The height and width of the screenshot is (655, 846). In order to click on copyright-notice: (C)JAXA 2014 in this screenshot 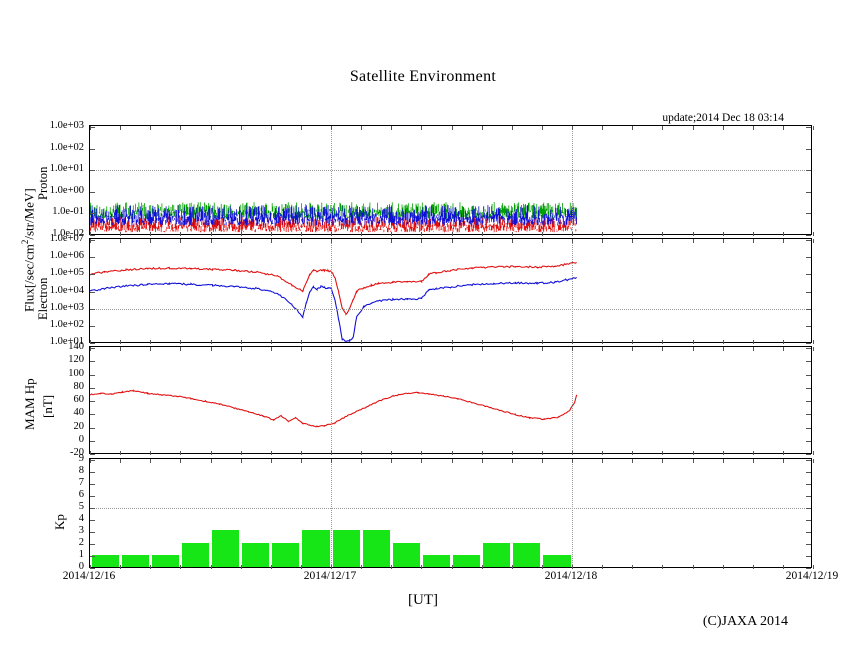, I will do `click(745, 621)`.